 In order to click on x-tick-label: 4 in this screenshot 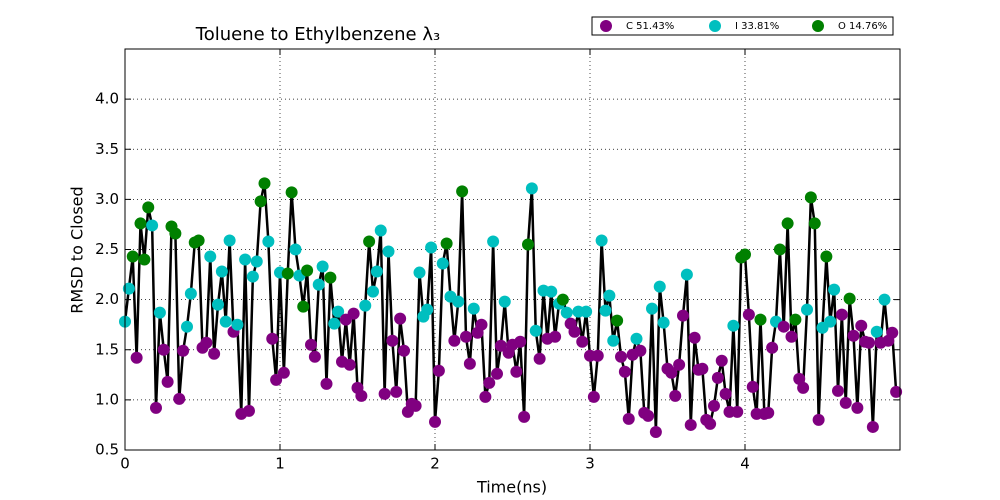, I will do `click(745, 464)`.